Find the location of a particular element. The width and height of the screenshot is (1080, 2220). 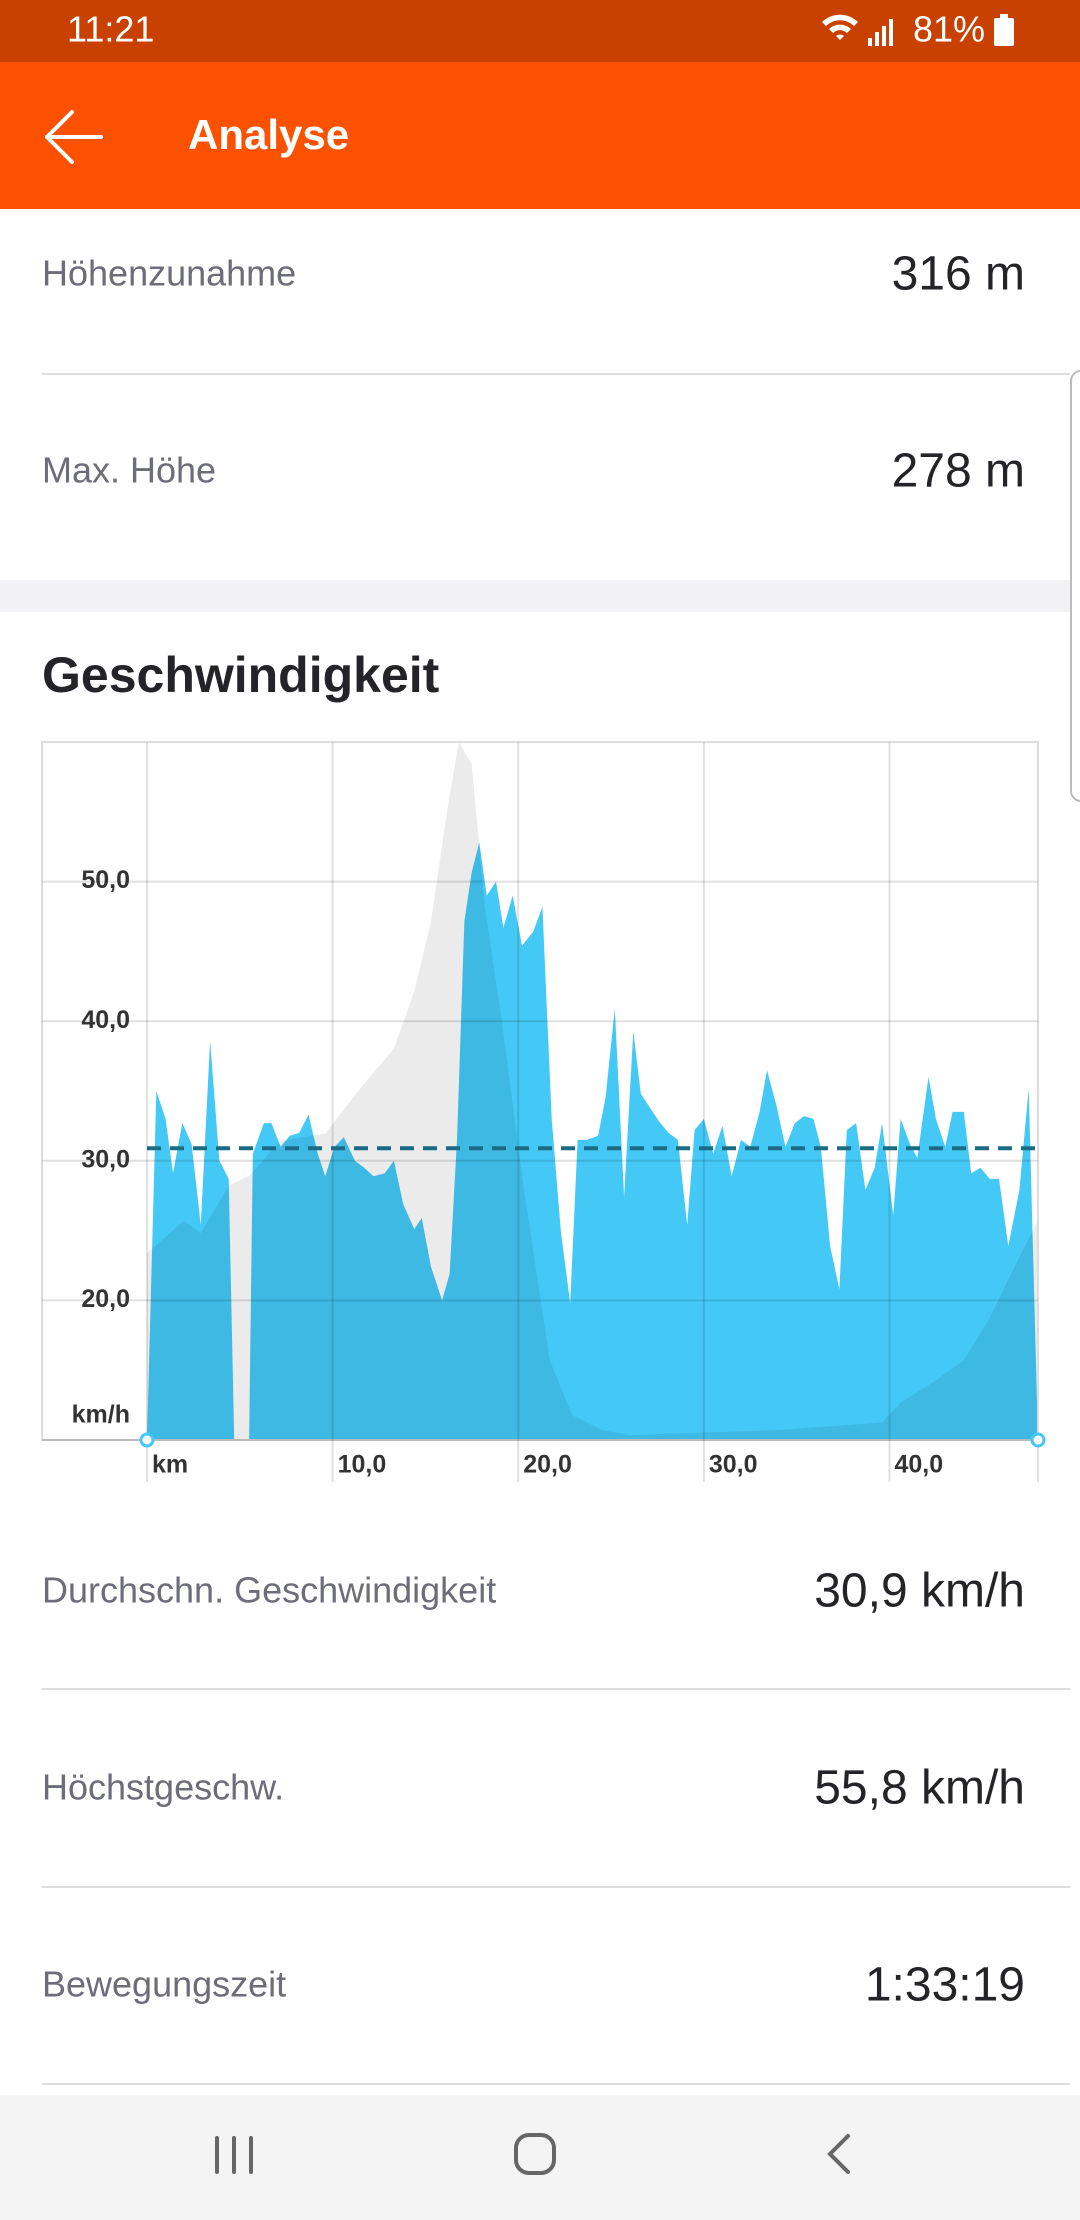

x-tick-label: km is located at coordinates (170, 1465).